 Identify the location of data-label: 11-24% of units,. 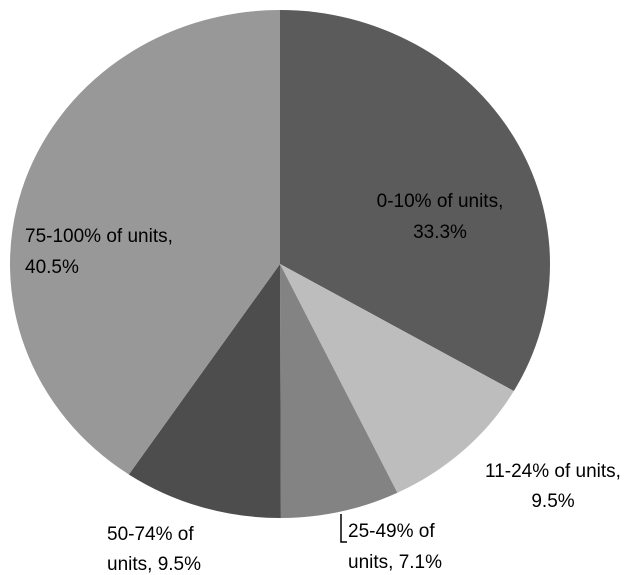
(553, 471).